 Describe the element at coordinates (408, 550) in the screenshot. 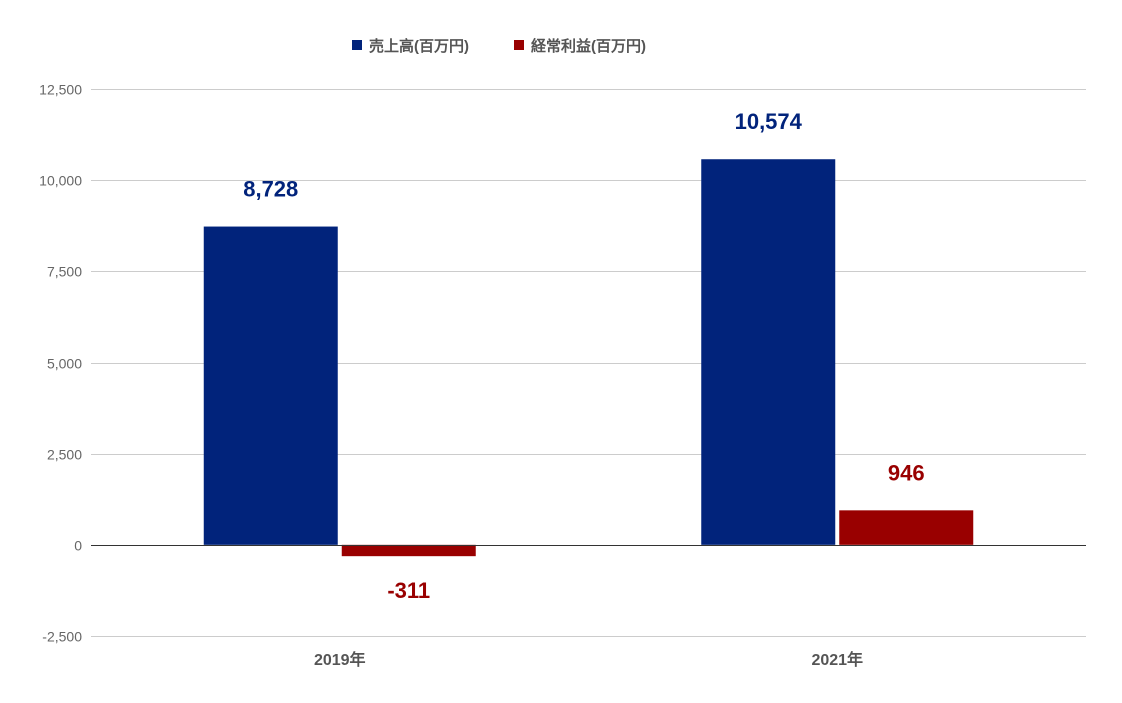

I see `bar-series1-cat0` at that location.